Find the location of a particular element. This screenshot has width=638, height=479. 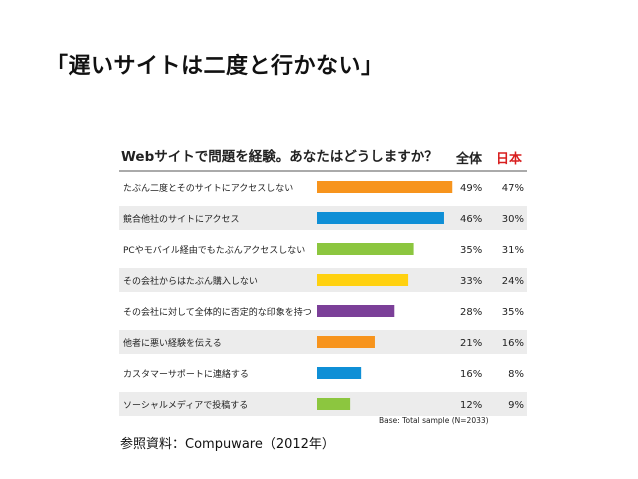

value-label-overall: 12% is located at coordinates (471, 405).